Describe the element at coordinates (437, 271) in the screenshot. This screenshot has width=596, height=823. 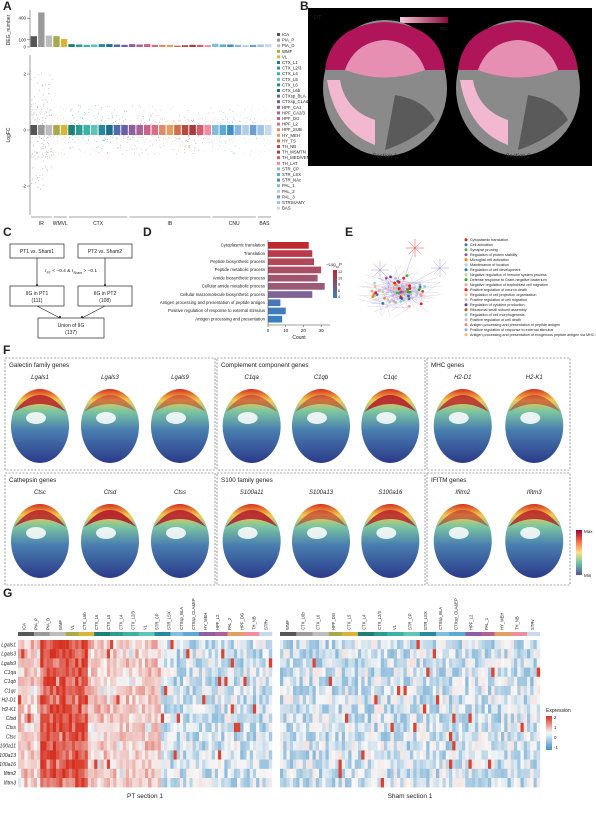
I see `edge` at that location.